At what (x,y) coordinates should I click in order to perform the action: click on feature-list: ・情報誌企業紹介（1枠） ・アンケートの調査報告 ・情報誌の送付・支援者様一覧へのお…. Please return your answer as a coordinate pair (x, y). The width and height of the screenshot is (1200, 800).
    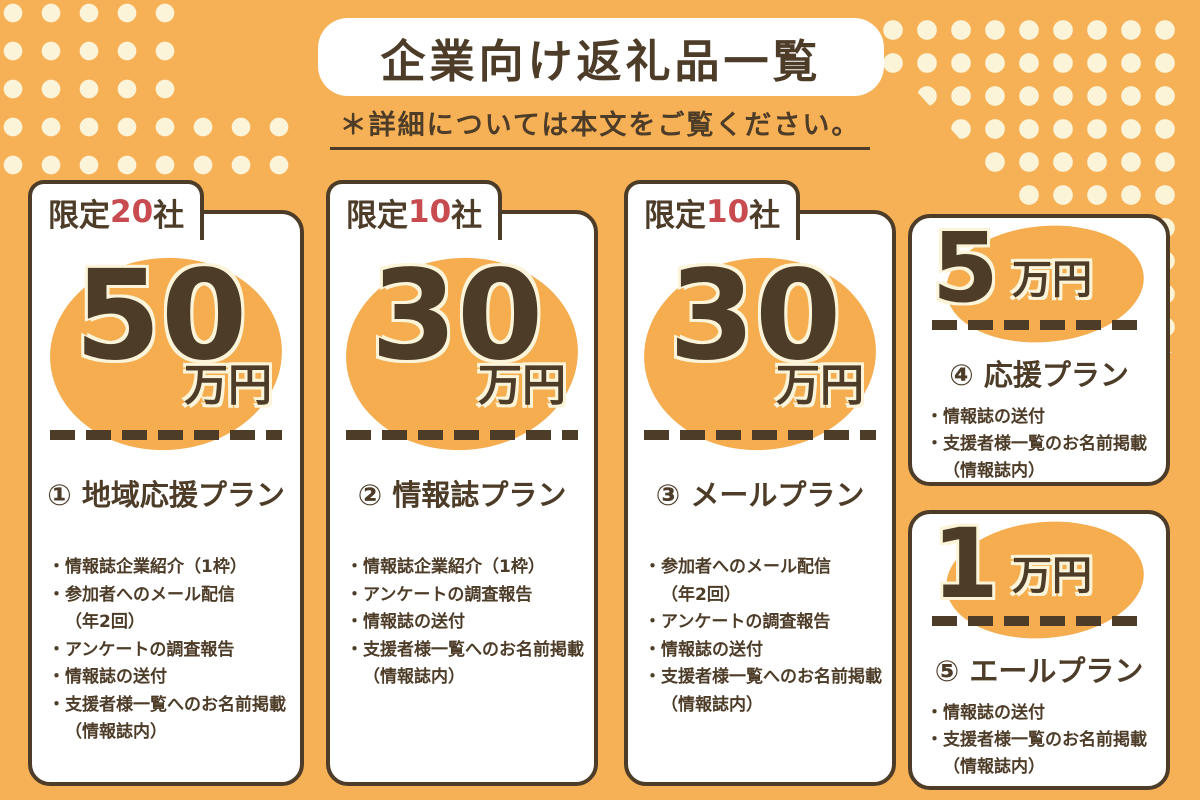
    Looking at the image, I should click on (466, 623).